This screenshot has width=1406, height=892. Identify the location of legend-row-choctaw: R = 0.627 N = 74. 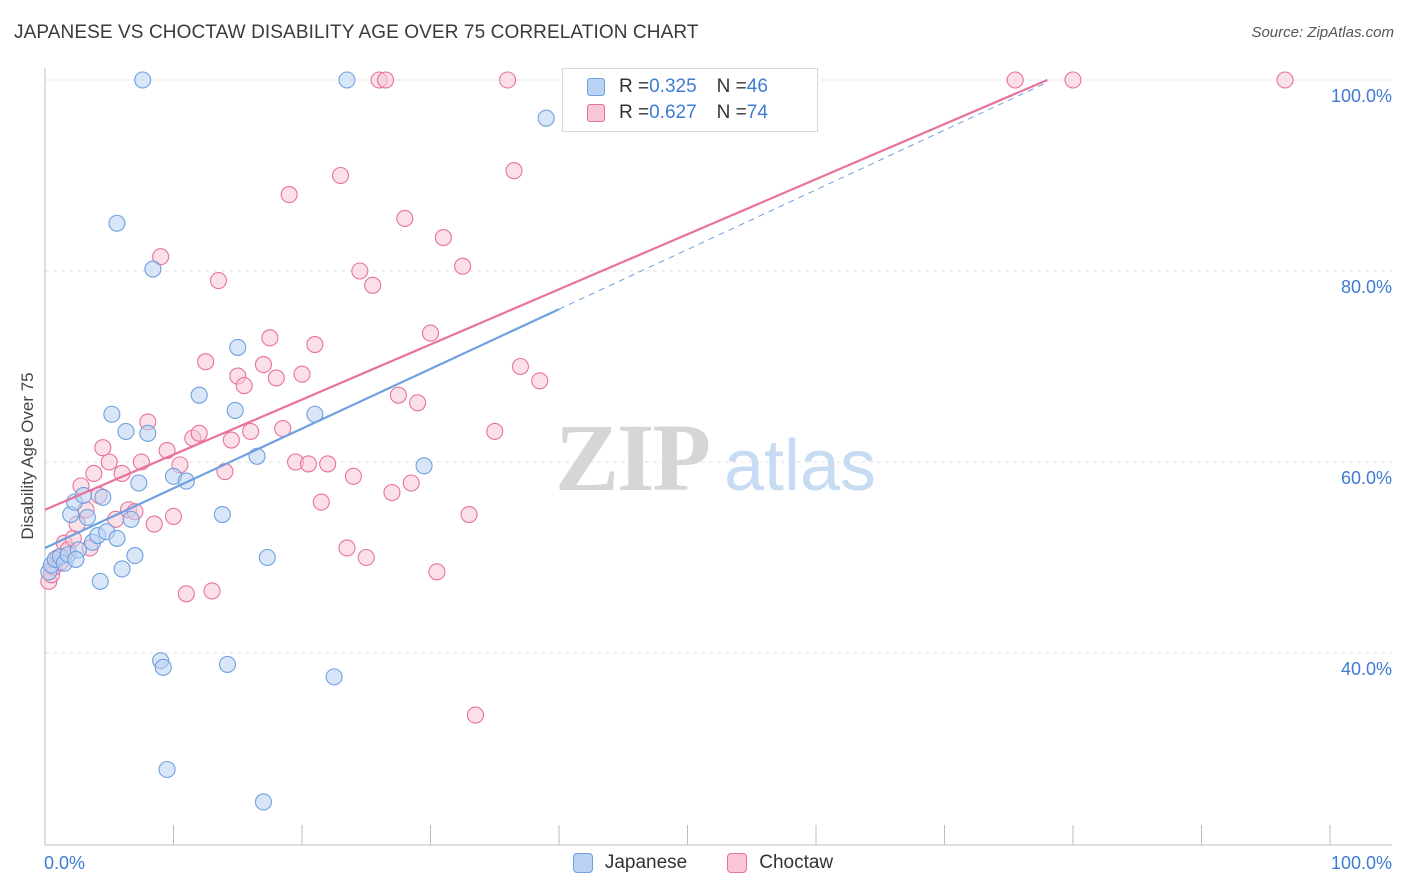
(677, 113).